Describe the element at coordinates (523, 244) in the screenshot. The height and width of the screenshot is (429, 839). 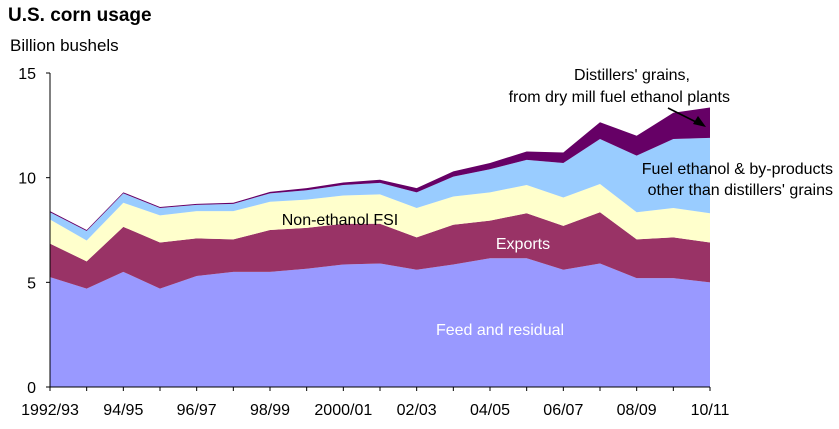
I see `label-exports: Exports` at that location.